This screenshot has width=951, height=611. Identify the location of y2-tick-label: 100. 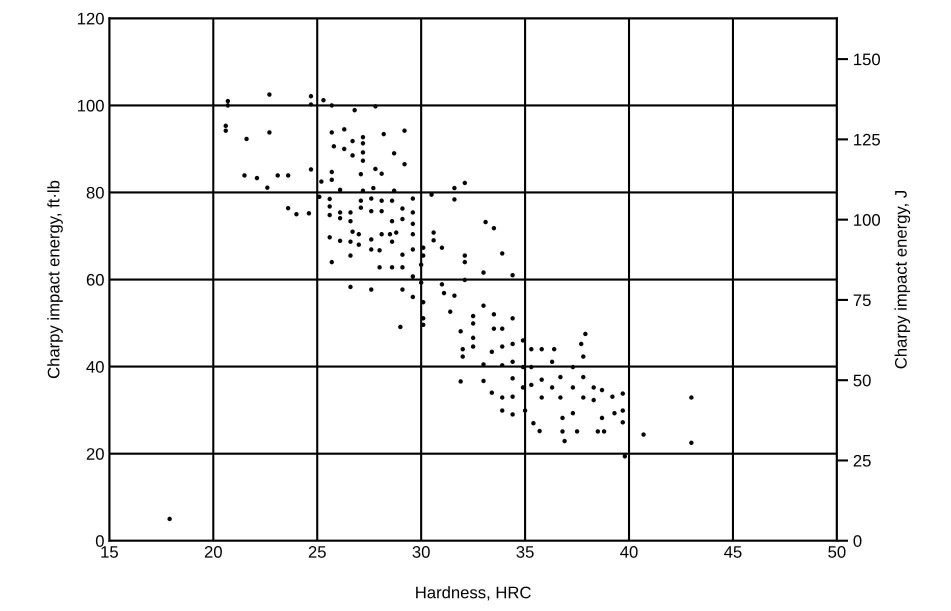
(867, 220).